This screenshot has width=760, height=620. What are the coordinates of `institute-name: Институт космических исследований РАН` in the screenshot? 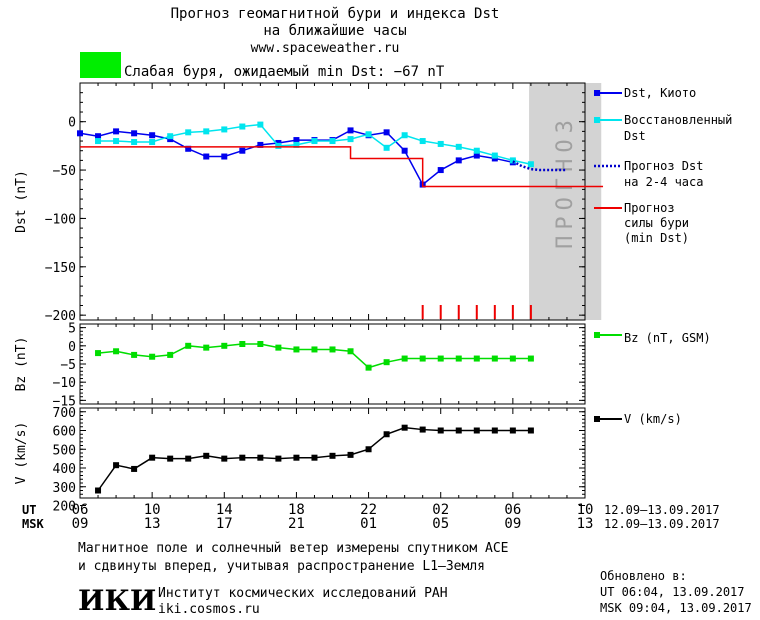 It's located at (303, 593).